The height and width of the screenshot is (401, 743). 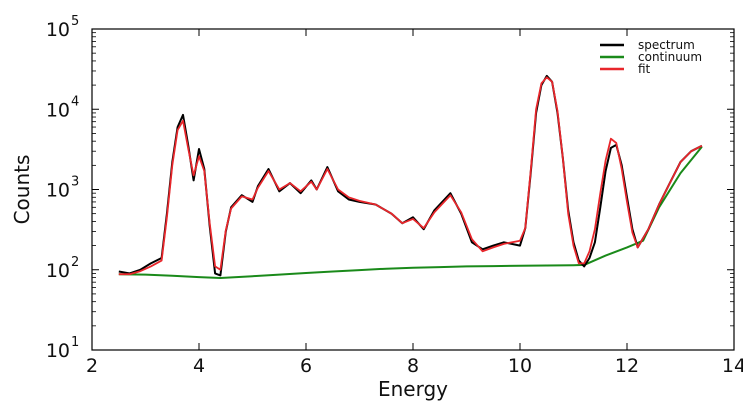 What do you see at coordinates (75, 342) in the screenshot?
I see `y-tick-exponent: 1` at bounding box center [75, 342].